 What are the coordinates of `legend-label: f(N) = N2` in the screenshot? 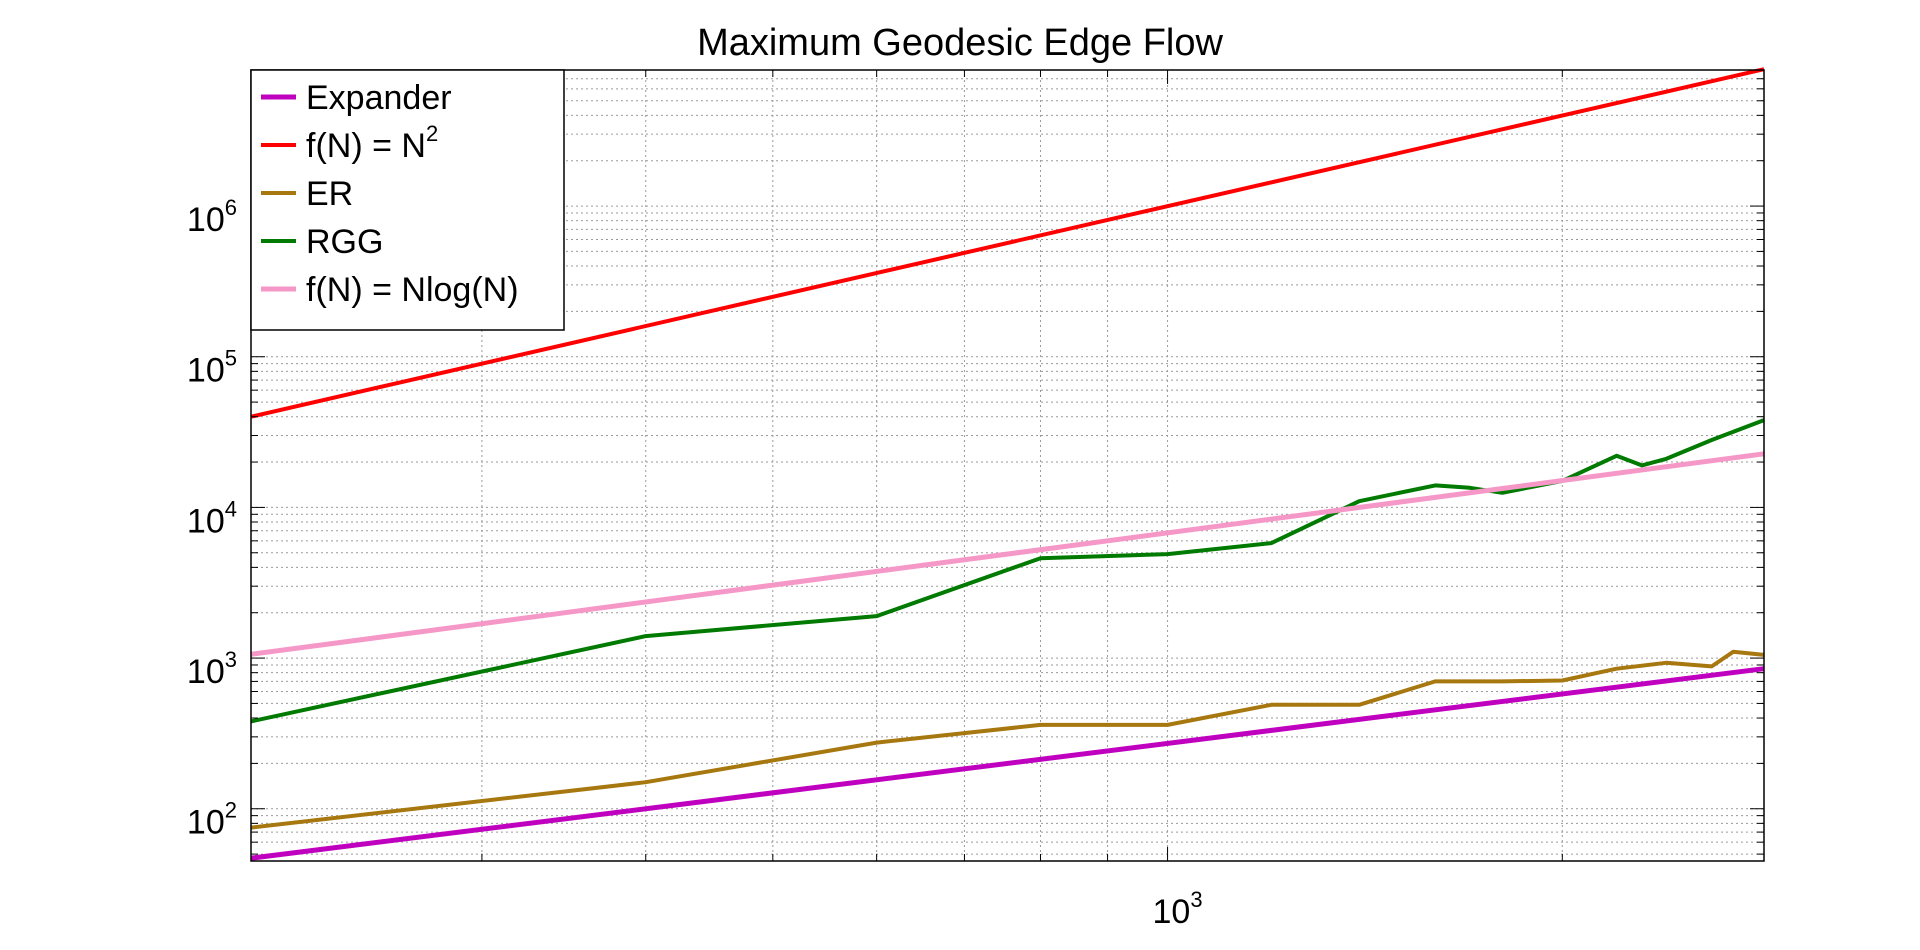 It's located at (372, 143).